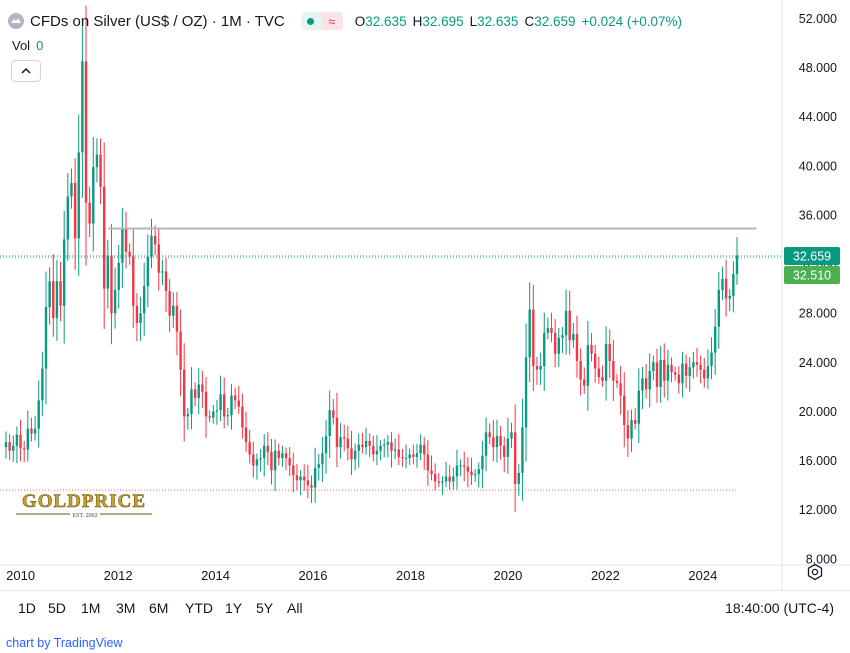 This screenshot has height=653, width=850. I want to click on collapse-legend-button, so click(26, 71).